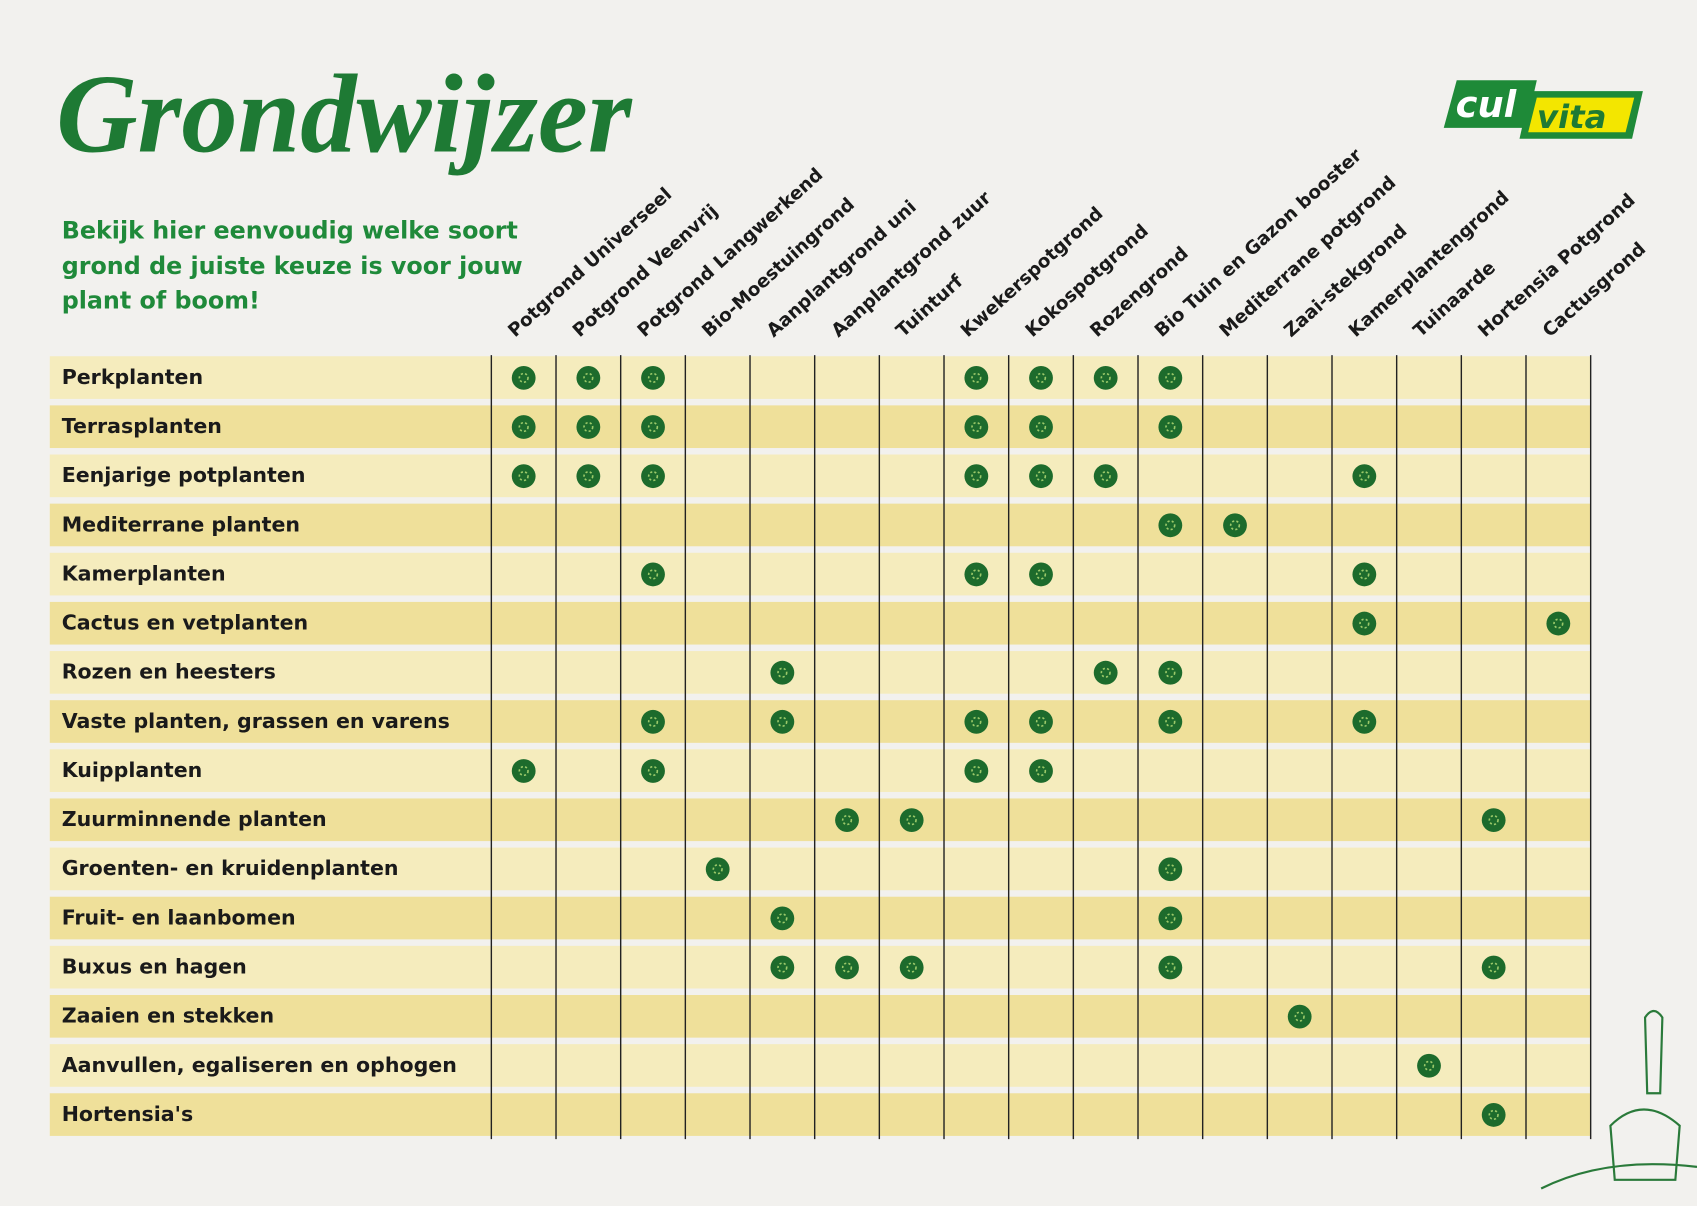  Describe the element at coordinates (1618, 1099) in the screenshot. I see `trowel-illustration` at that location.